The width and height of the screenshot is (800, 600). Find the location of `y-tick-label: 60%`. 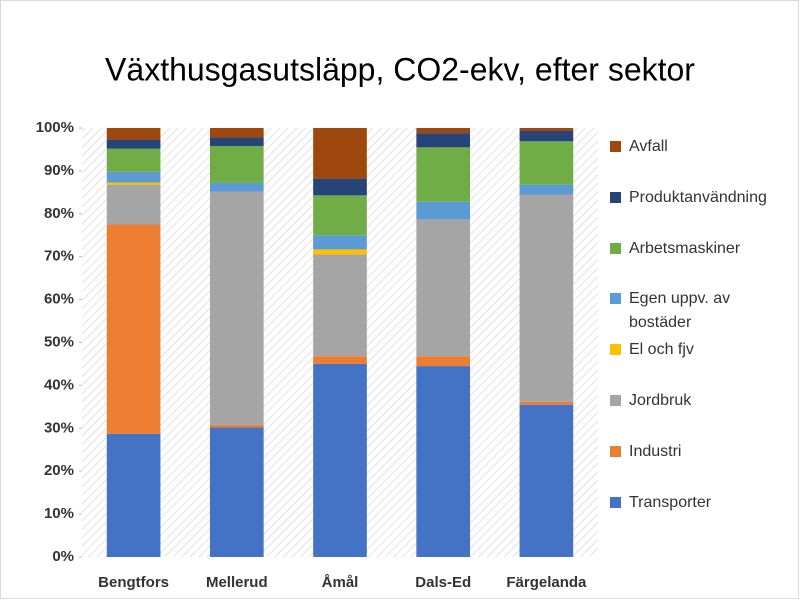

y-tick-label: 60% is located at coordinates (59, 299).